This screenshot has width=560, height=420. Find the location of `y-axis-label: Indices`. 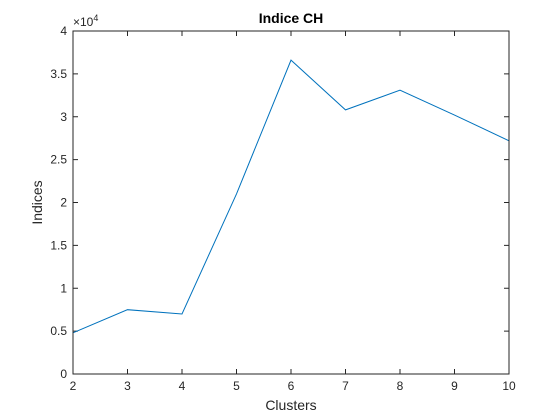

y-axis-label: Indices is located at coordinates (37, 202).